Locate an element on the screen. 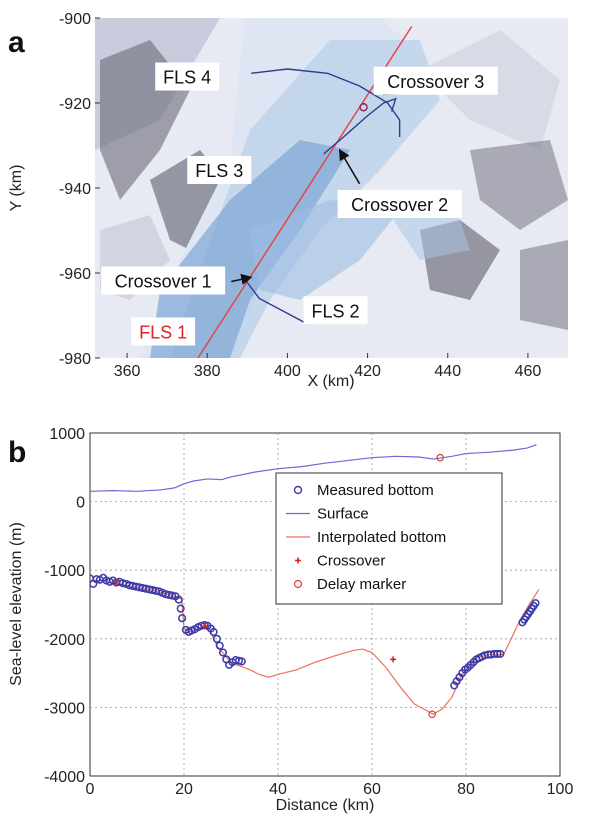  x-tick-label: 60 is located at coordinates (372, 789).